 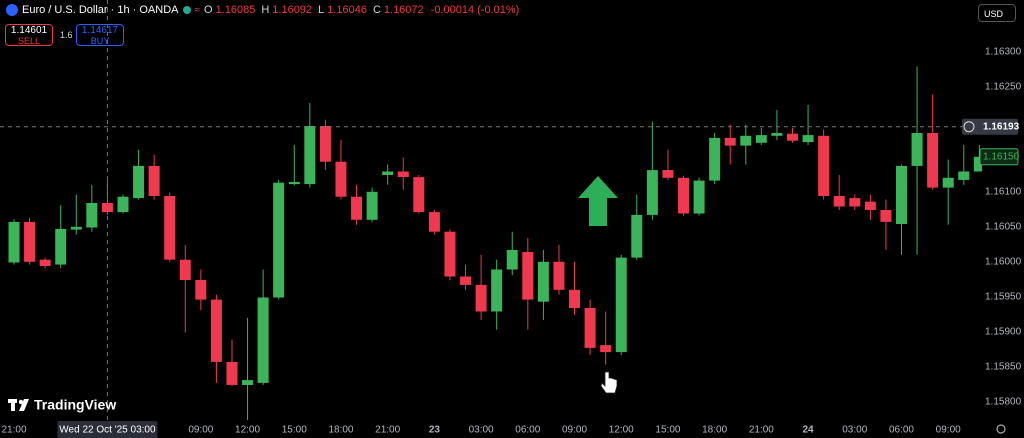 What do you see at coordinates (1003, 296) in the screenshot?
I see `y-tick-label: 1.15950` at bounding box center [1003, 296].